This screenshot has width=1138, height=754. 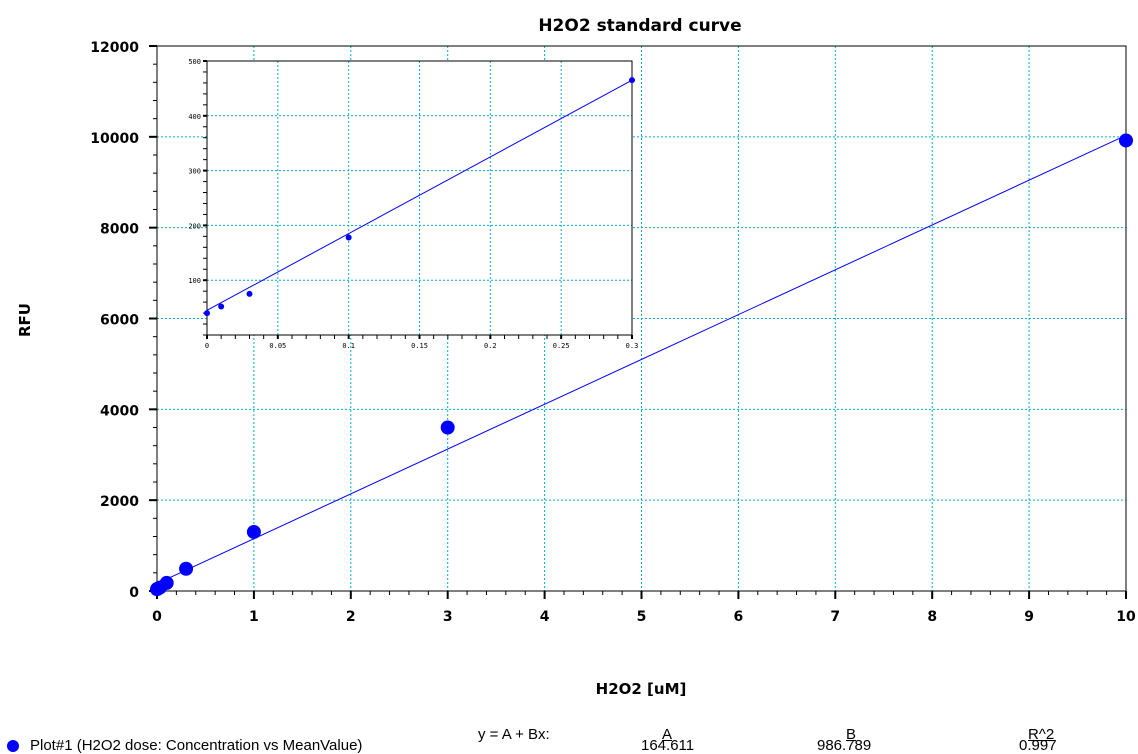 What do you see at coordinates (419, 346) in the screenshot?
I see `inset-x-tick-label: 0.15` at bounding box center [419, 346].